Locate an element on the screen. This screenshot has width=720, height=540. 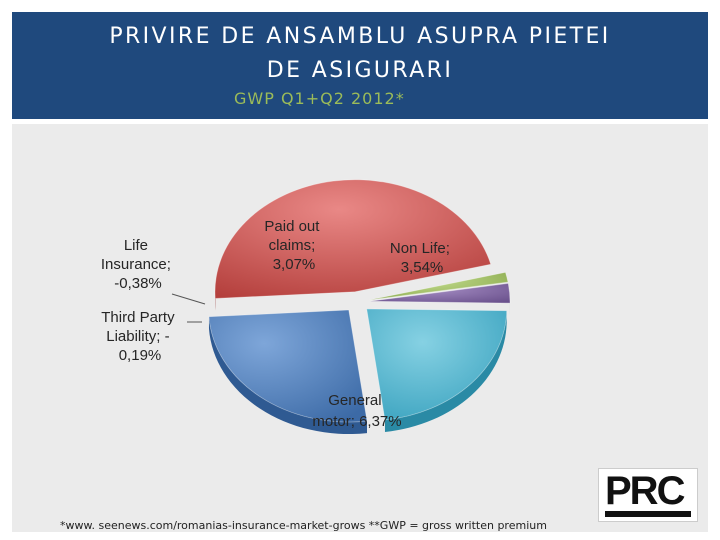
slice-label-life: Life Insurance; -0,38% is located at coordinates (138, 264).